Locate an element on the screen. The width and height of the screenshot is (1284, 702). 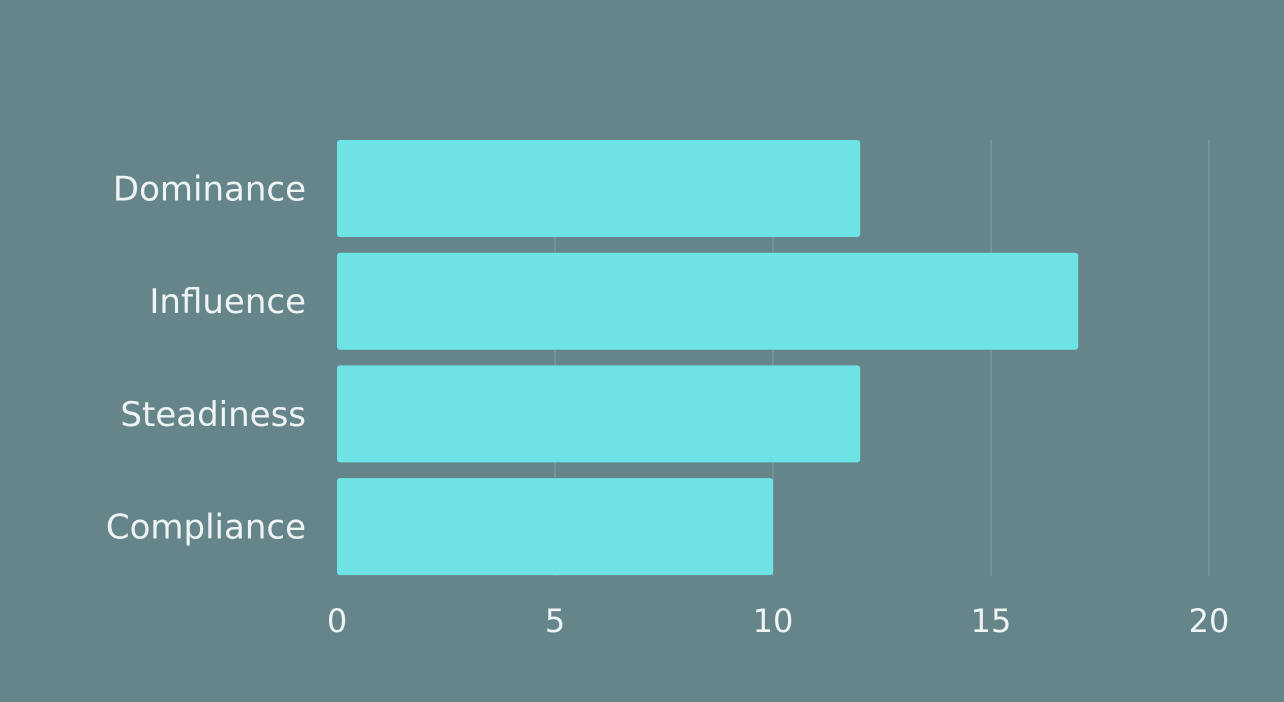
x-tick-label: 0 is located at coordinates (337, 621).